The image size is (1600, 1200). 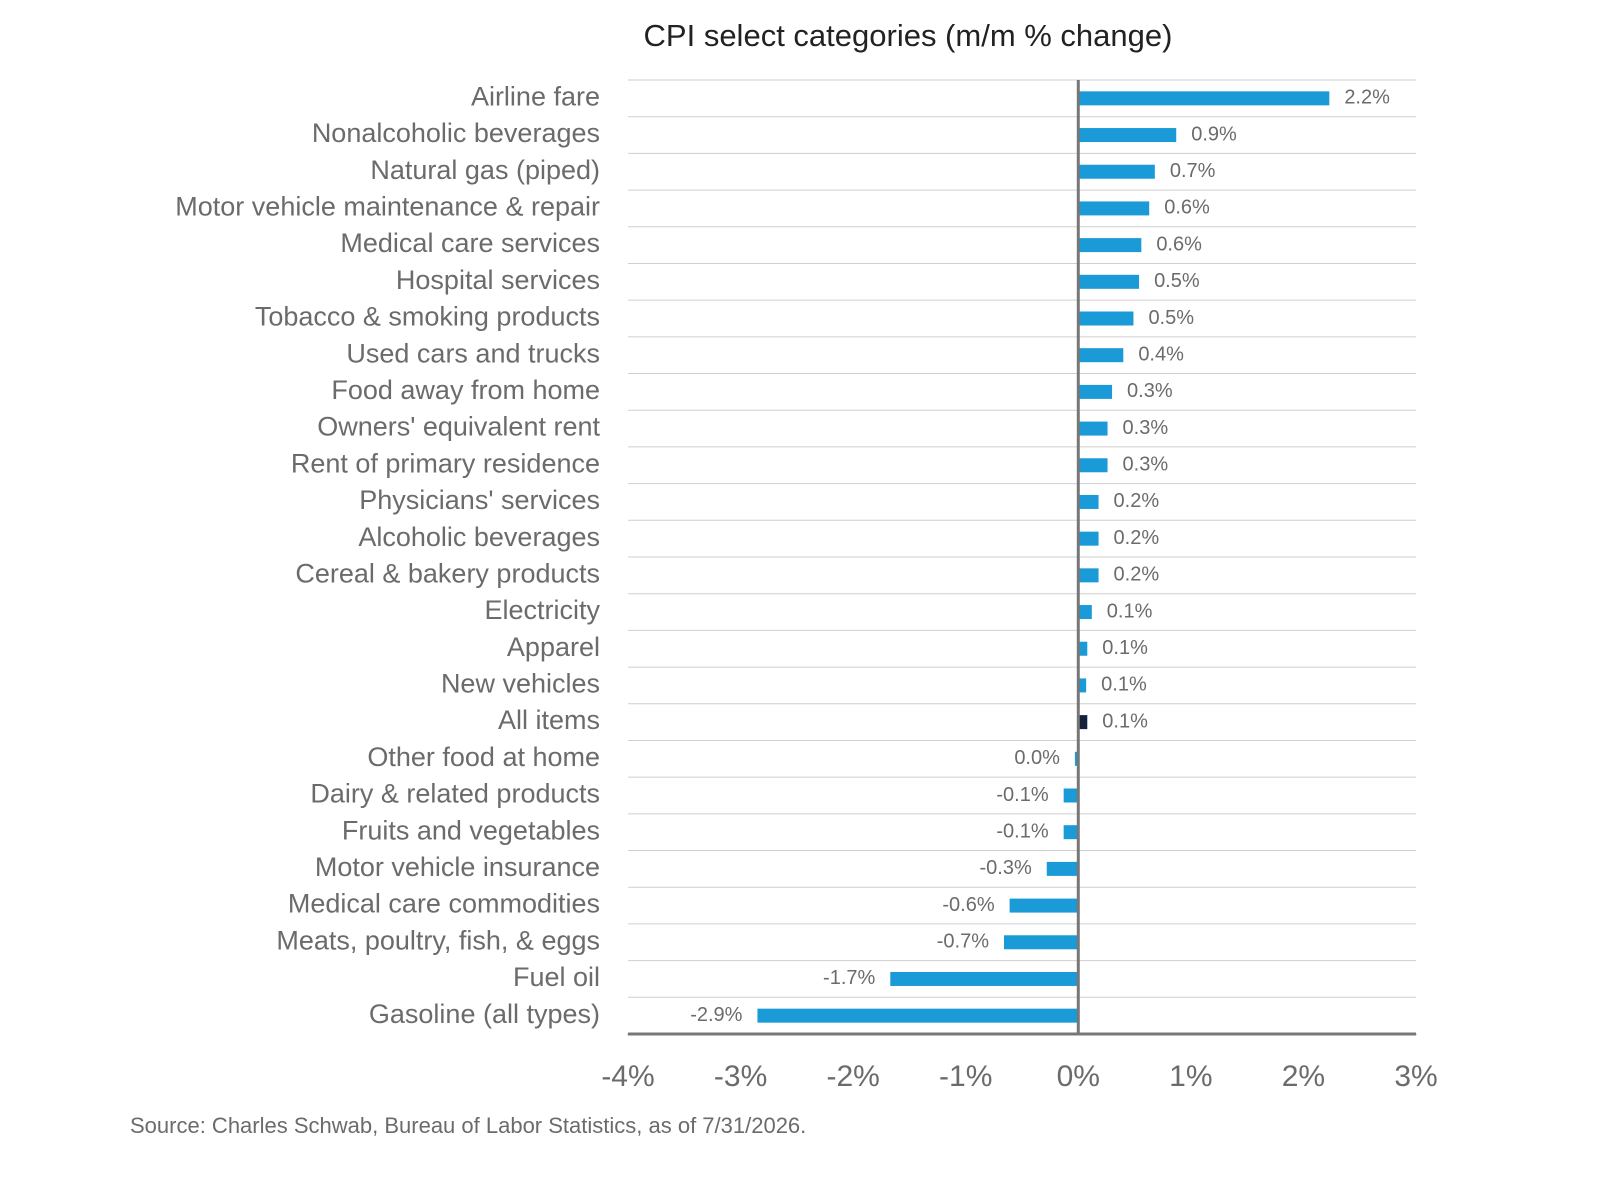 I want to click on category-label: Owners' equivalent rent, so click(x=458, y=427).